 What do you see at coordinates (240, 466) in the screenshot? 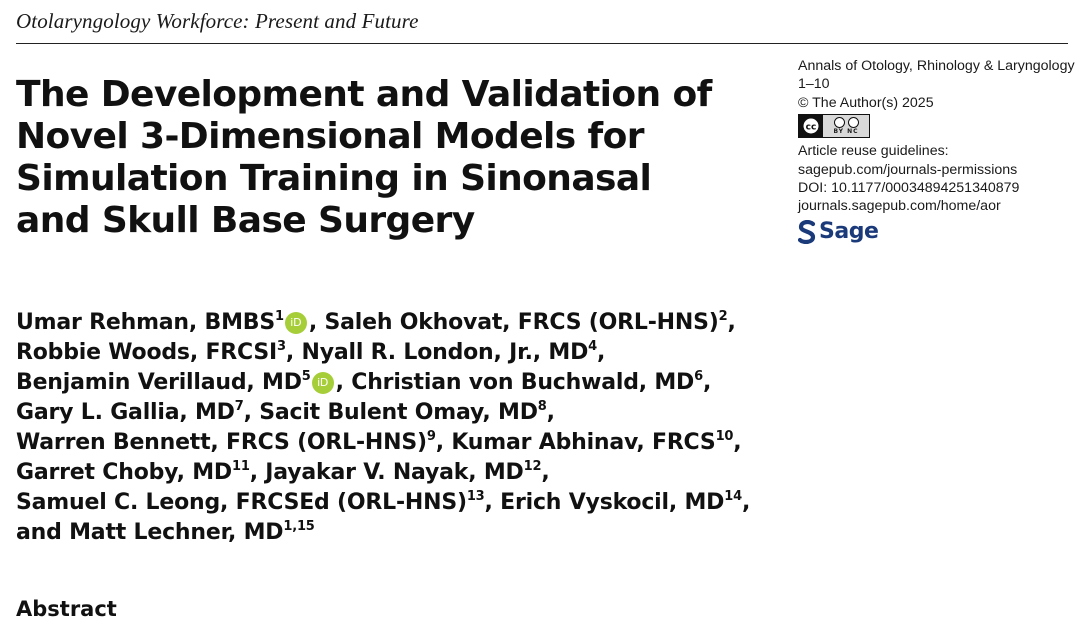
I see `affiliation-sup: 11` at bounding box center [240, 466].